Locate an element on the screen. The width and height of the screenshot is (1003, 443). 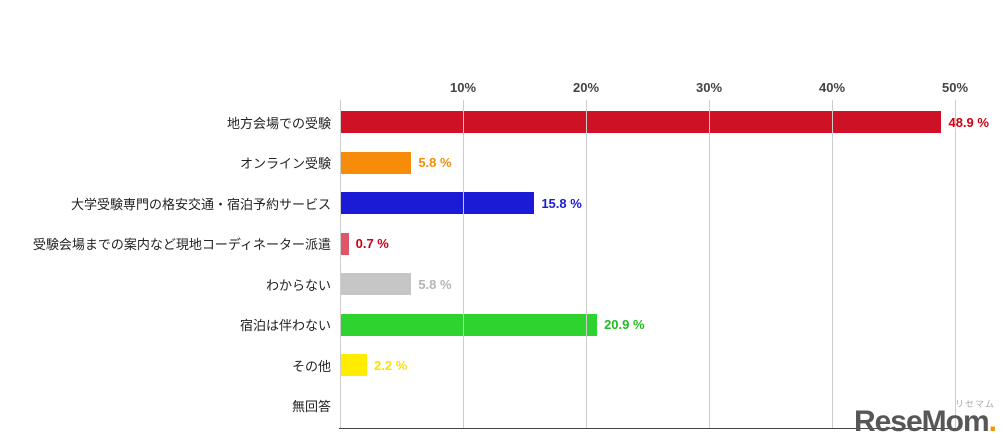
value-label: 15.8 % is located at coordinates (561, 203).